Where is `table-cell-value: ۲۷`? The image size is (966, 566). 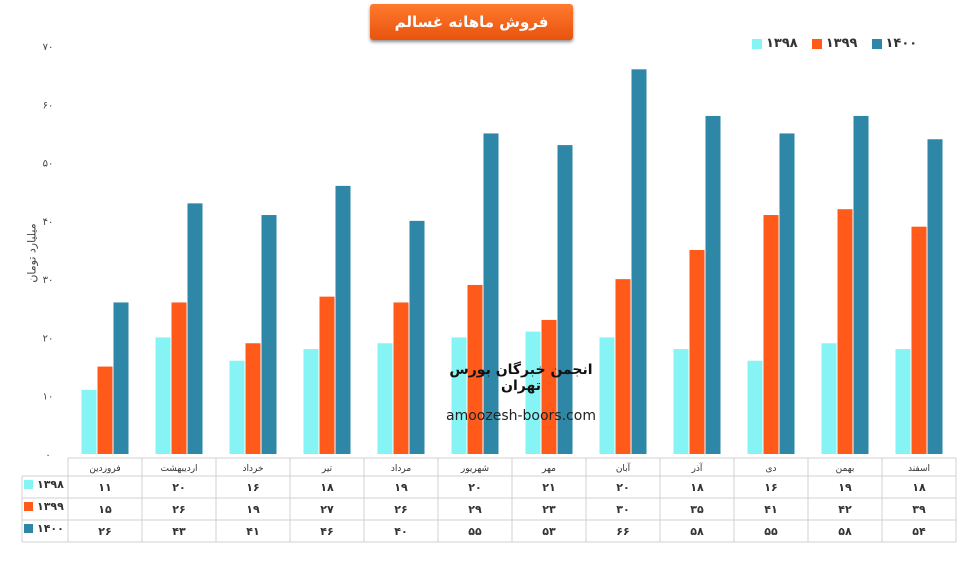 table-cell-value: ۲۷ is located at coordinates (327, 509).